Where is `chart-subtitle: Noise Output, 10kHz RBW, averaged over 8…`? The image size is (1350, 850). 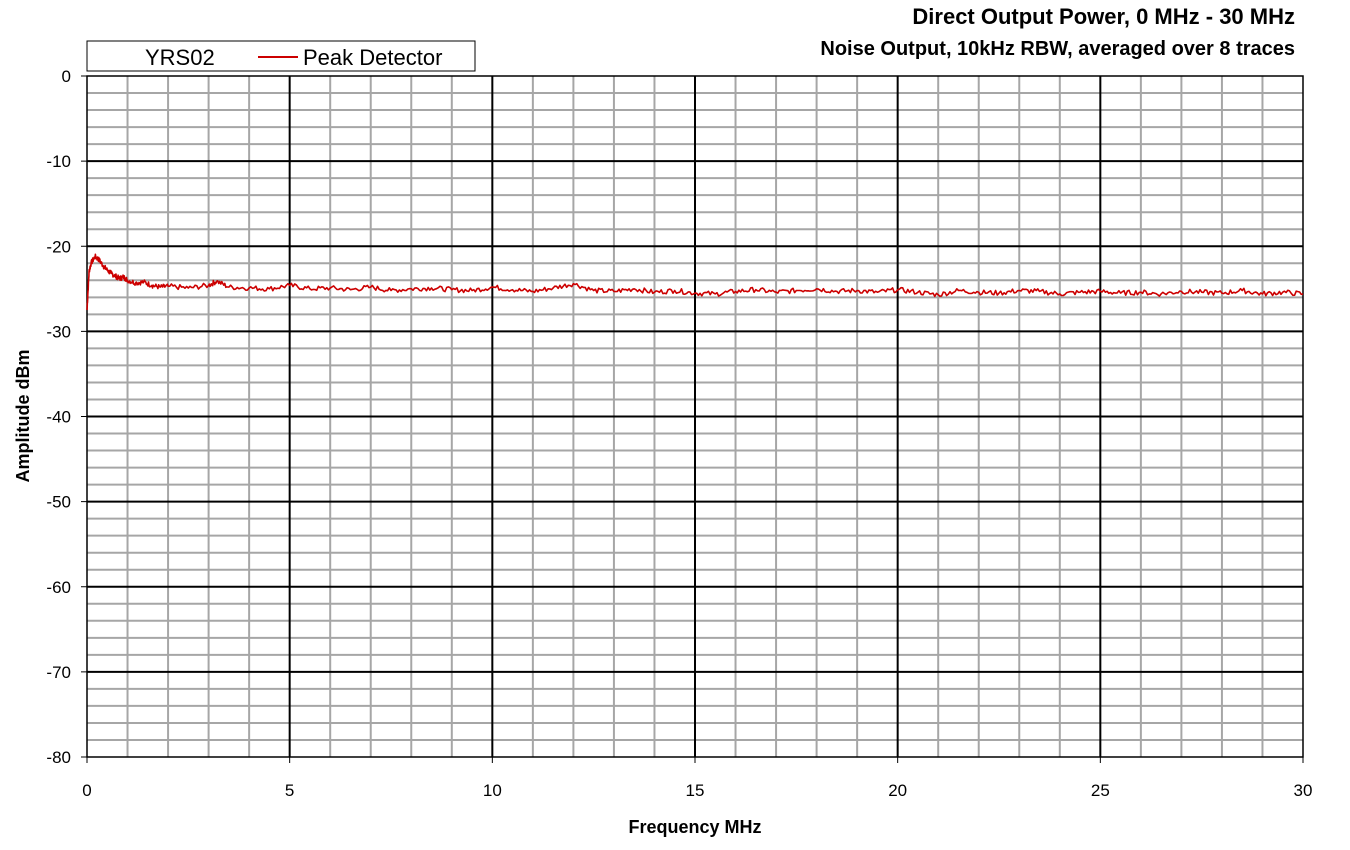 chart-subtitle: Noise Output, 10kHz RBW, averaged over 8… is located at coordinates (1057, 49).